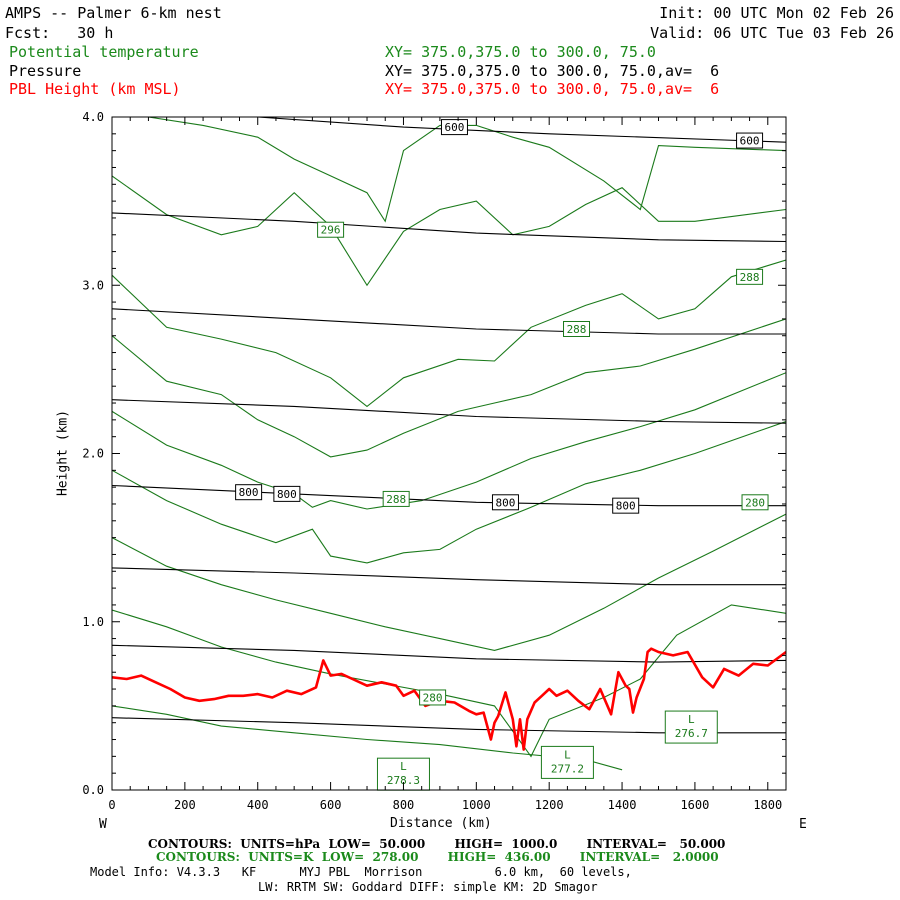 This screenshot has height=900, width=900. I want to click on pbl-height-line, so click(449, 699).